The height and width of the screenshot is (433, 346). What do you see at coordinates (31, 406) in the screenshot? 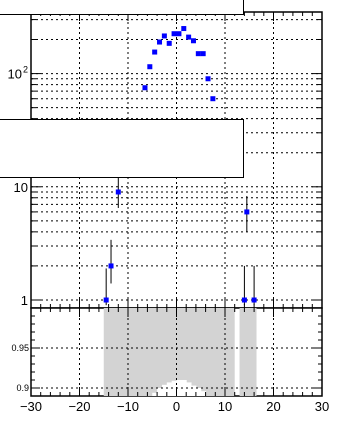
I see `ratio-x-tick-label: −30` at bounding box center [31, 406].